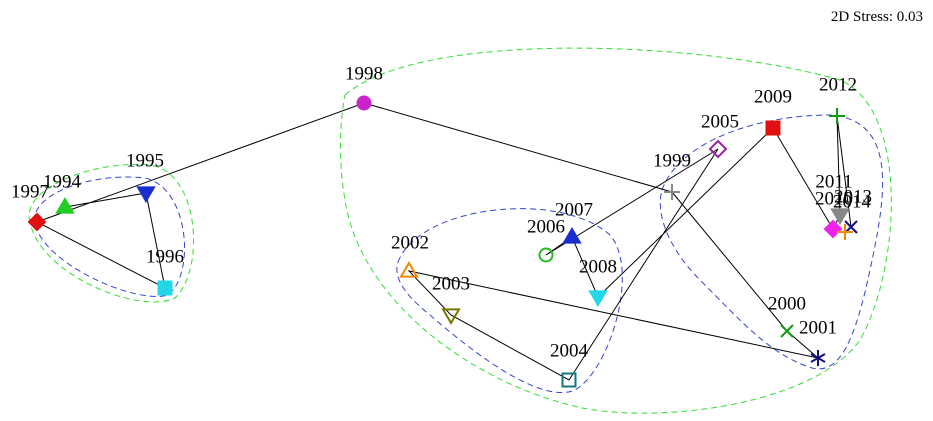  I want to click on node-label: 2002, so click(410, 242).